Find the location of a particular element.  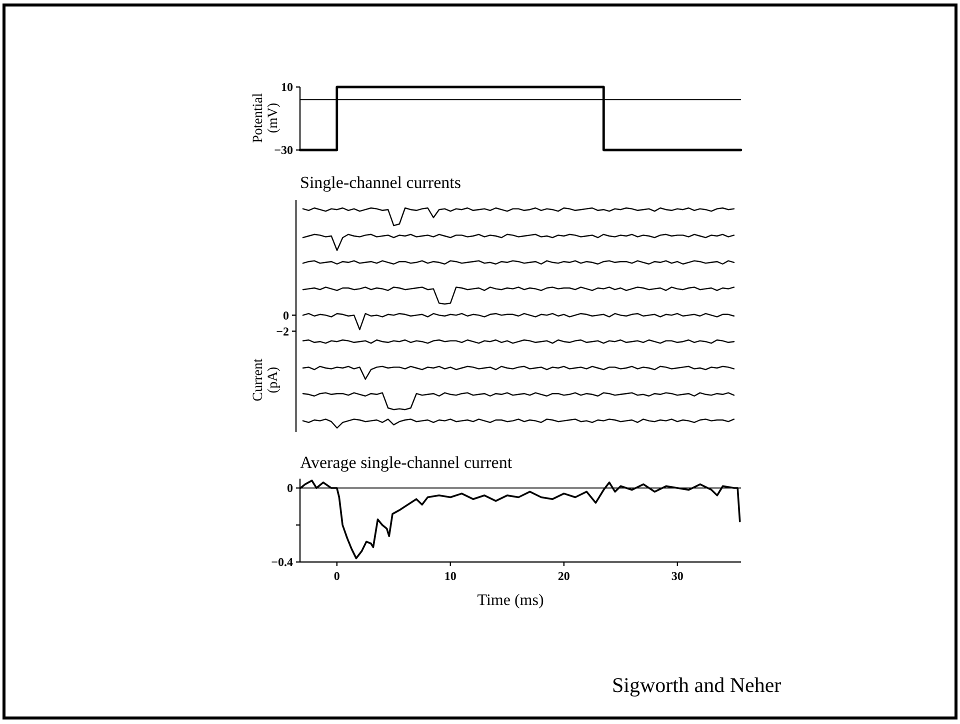

y-tick-label: −2 is located at coordinates (282, 331).